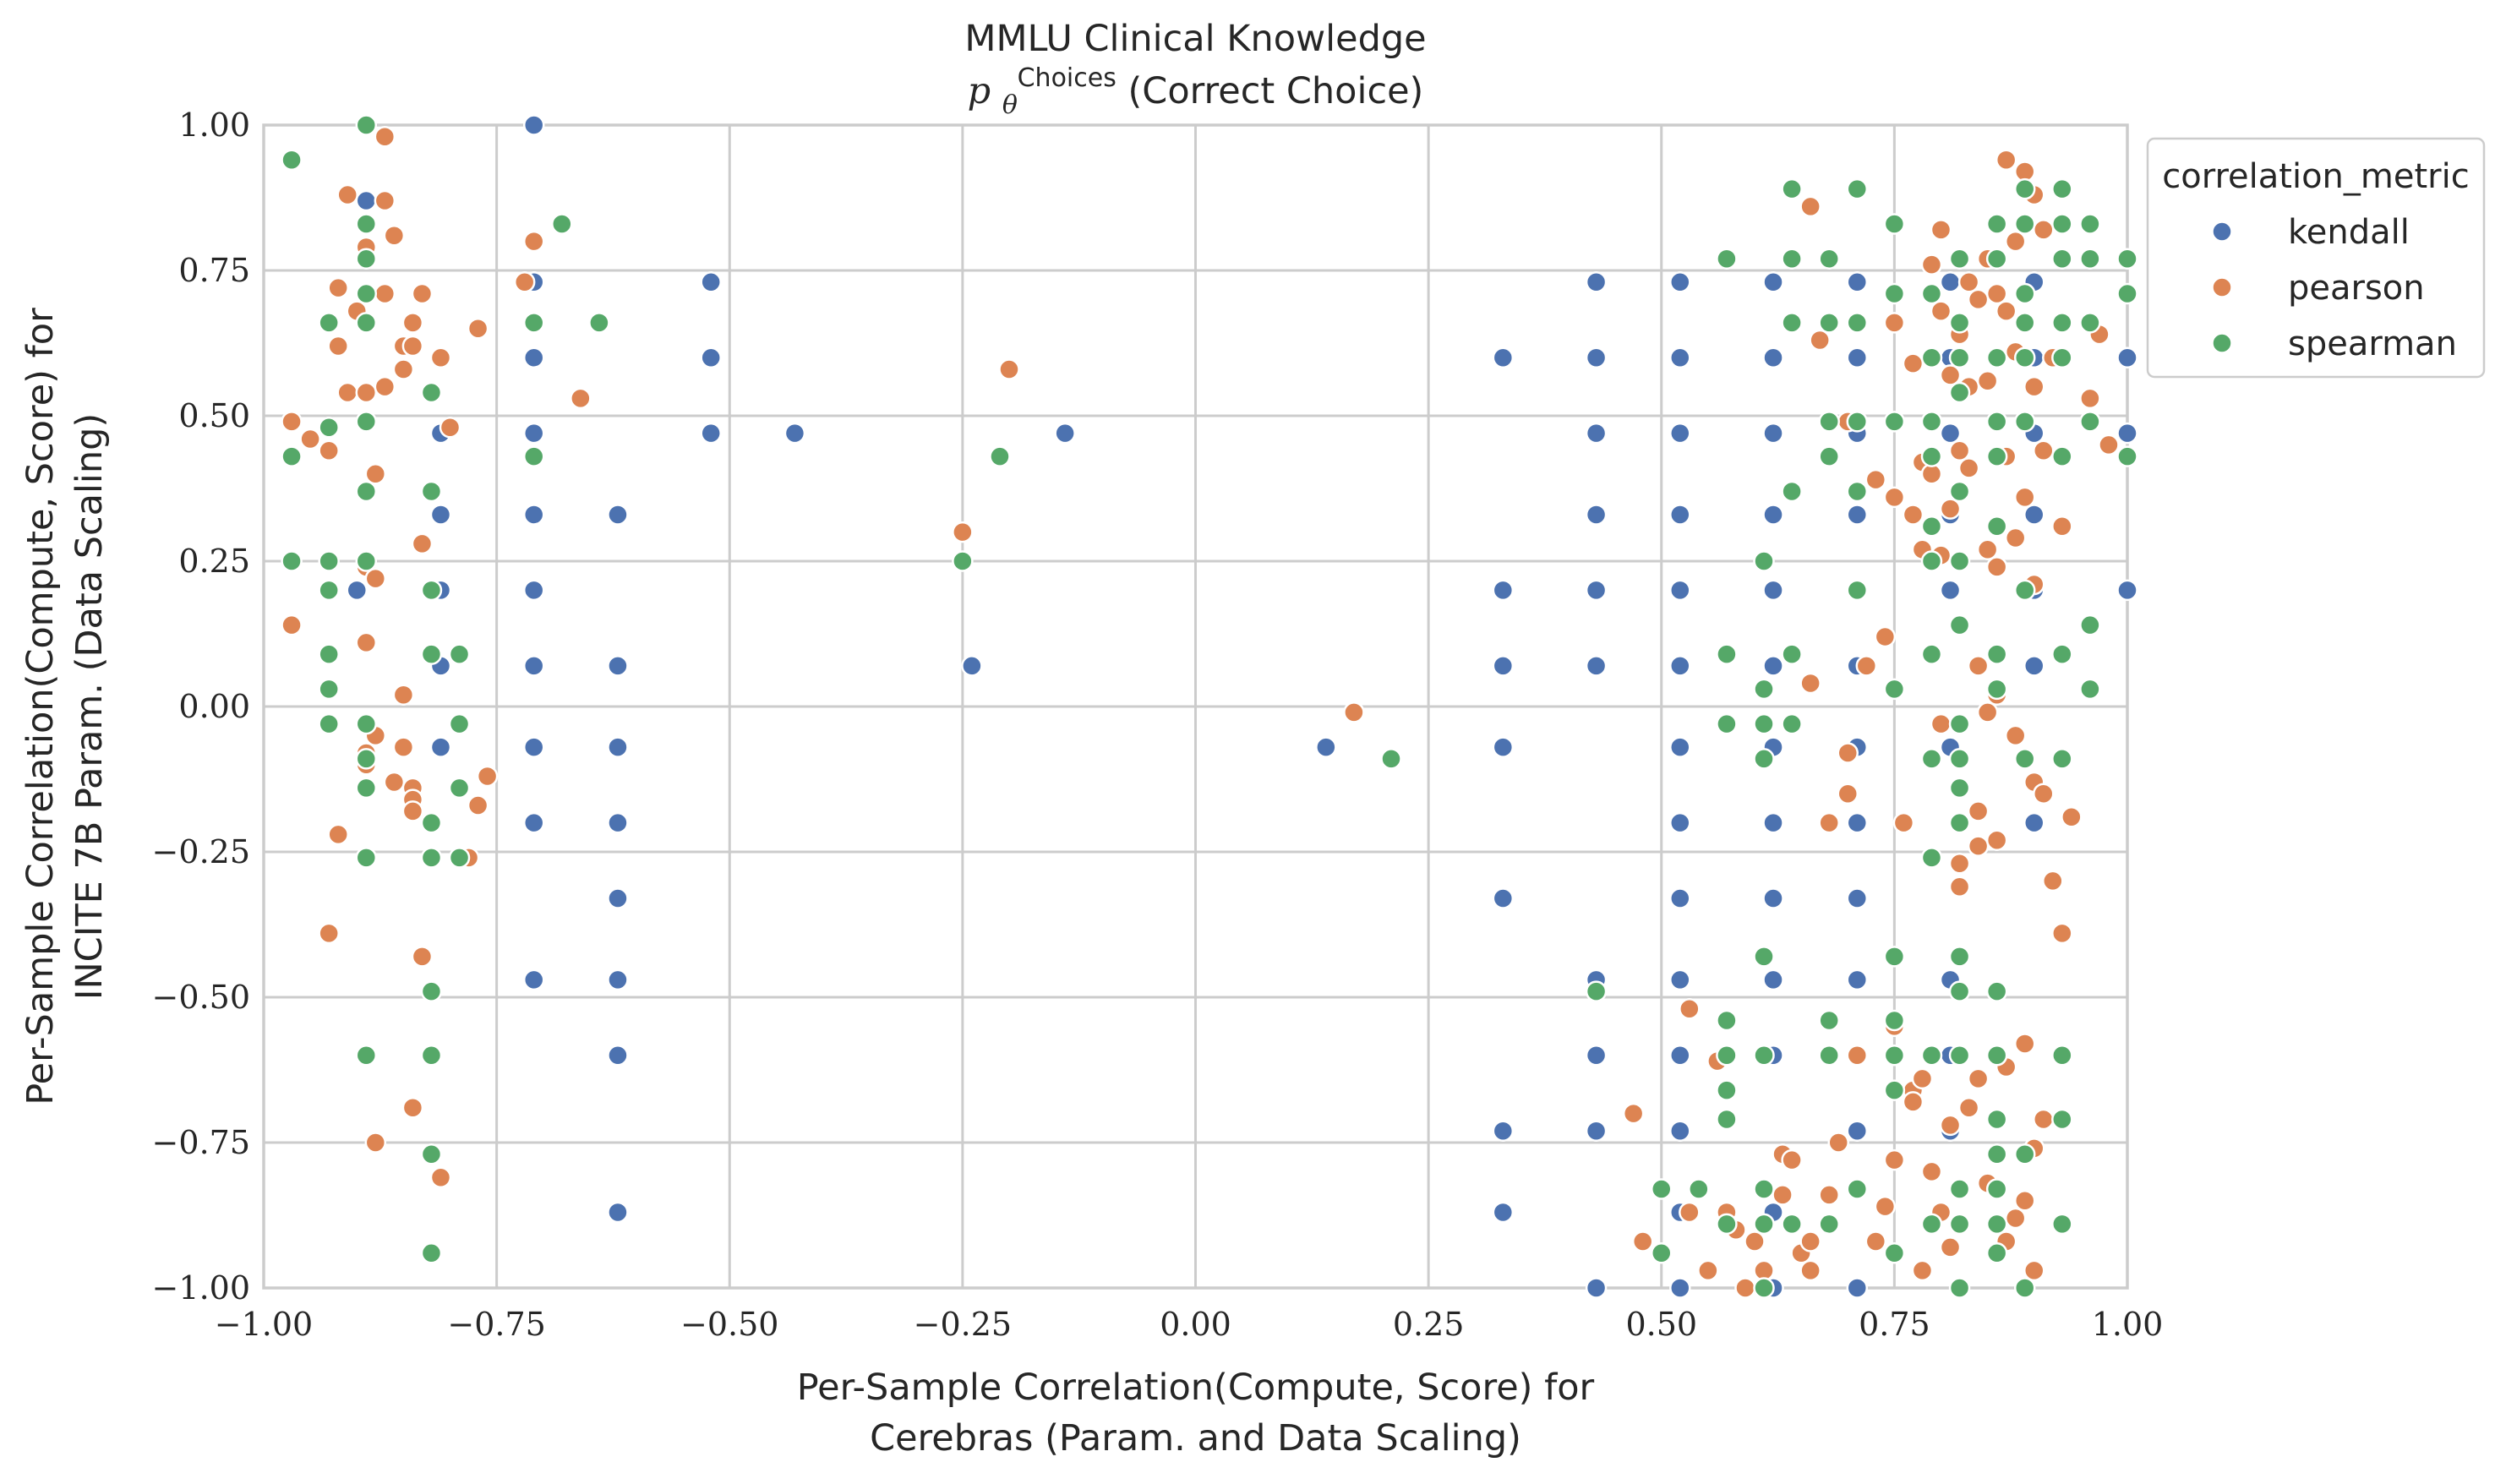 This screenshot has height=1484, width=2495. What do you see at coordinates (2315, 177) in the screenshot?
I see `legend-title: correlation_metric` at bounding box center [2315, 177].